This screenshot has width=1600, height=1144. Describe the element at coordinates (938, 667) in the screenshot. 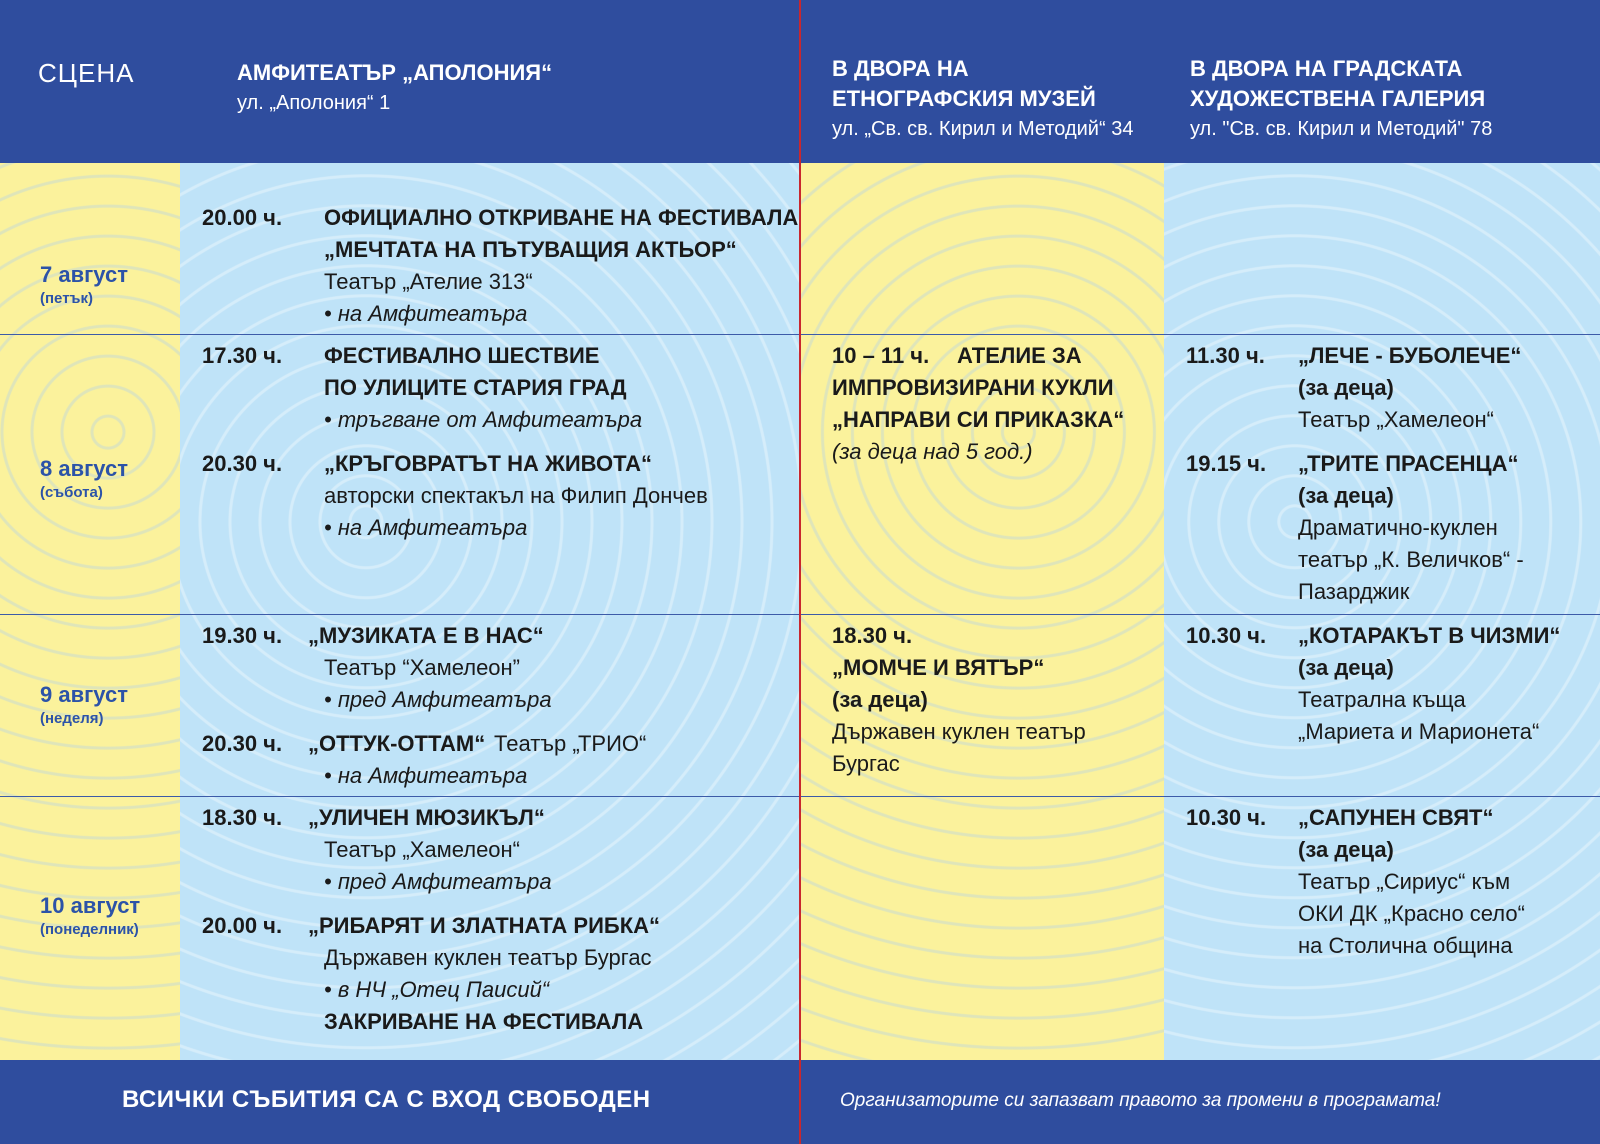

I see `event-title: „МОМЧЕ И ВЯТЪР“` at that location.